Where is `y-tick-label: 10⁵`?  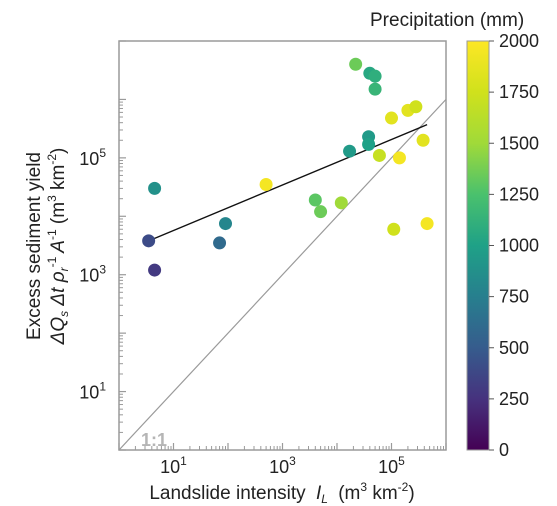 y-tick-label: 10⁵ is located at coordinates (92, 157).